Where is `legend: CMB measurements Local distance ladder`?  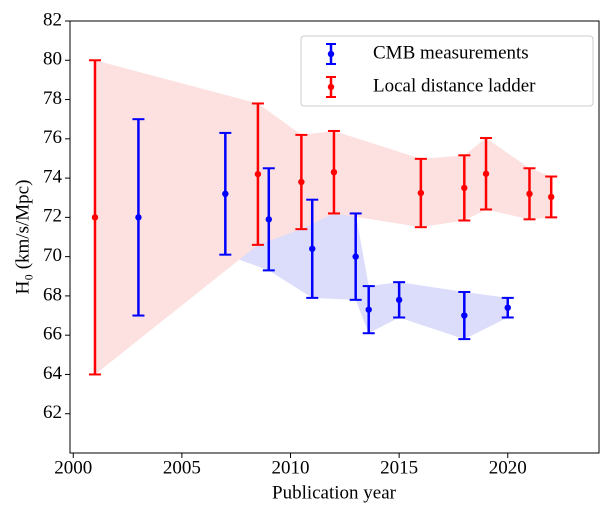 legend: CMB measurements Local distance ladder is located at coordinates (447, 71).